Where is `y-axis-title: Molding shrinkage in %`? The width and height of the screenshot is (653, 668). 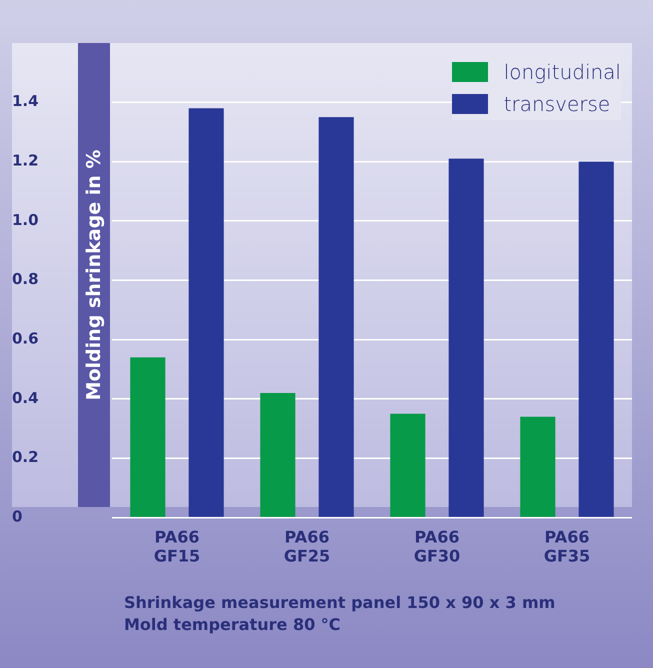 y-axis-title: Molding shrinkage in % is located at coordinates (94, 275).